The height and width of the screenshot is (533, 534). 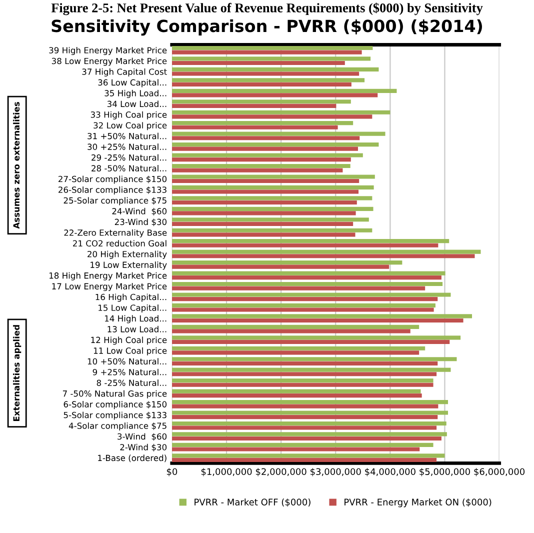 I want to click on x-tick-label: $3,000,000, so click(x=335, y=472).